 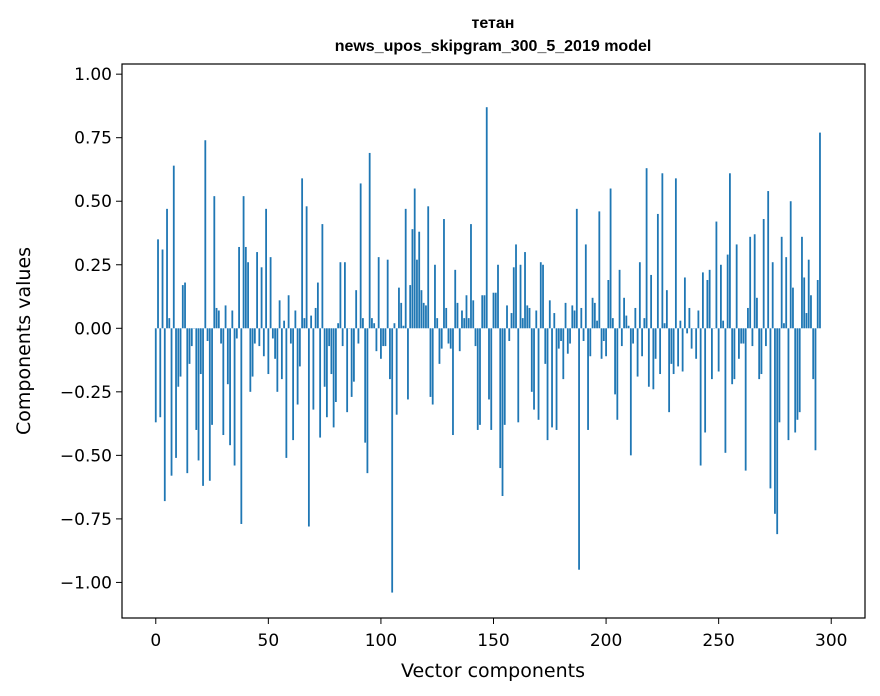 I want to click on x-tick-label: 50, so click(x=269, y=641).